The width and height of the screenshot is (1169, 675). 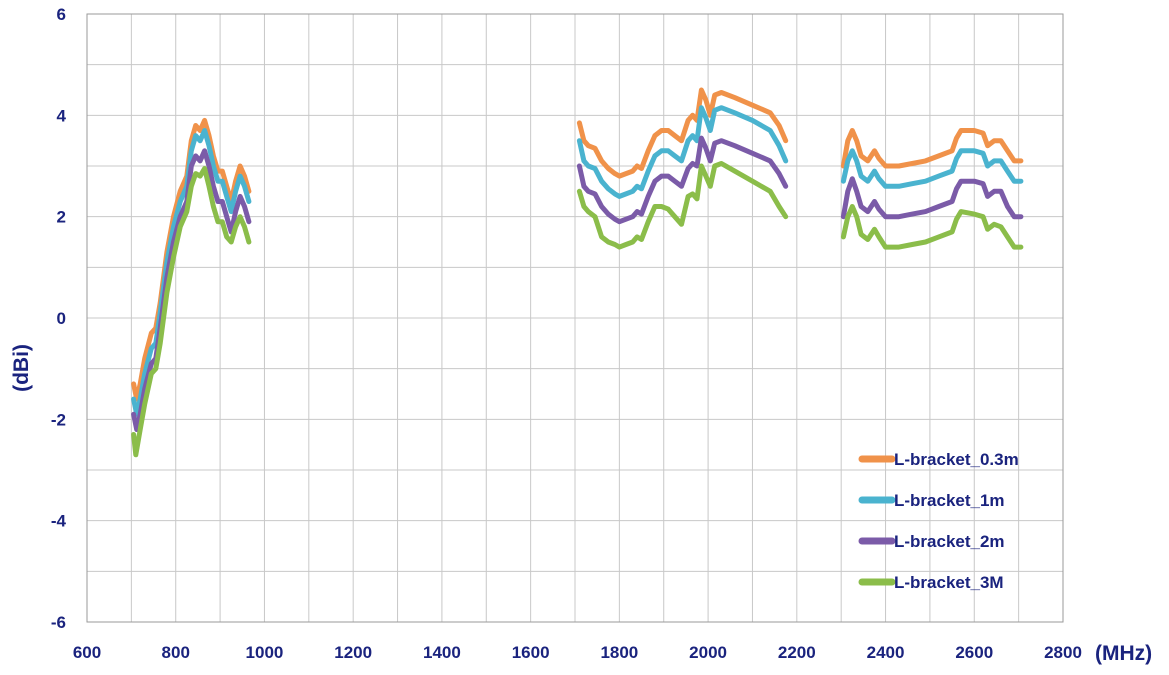 I want to click on x-tick-label: 2400, so click(x=886, y=652).